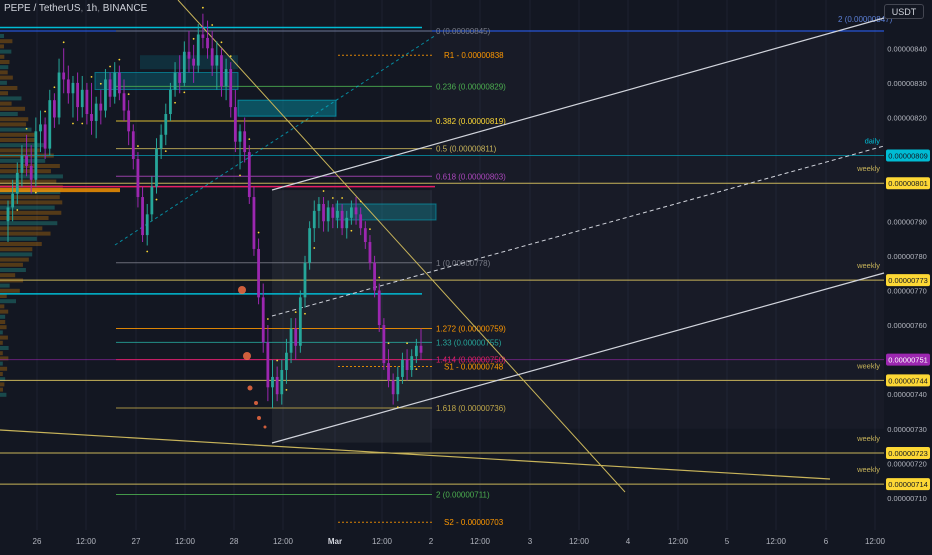 This screenshot has width=932, height=555. What do you see at coordinates (463, 495) in the screenshot?
I see `fib-level-label: 2 (0.00000711)` at bounding box center [463, 495].